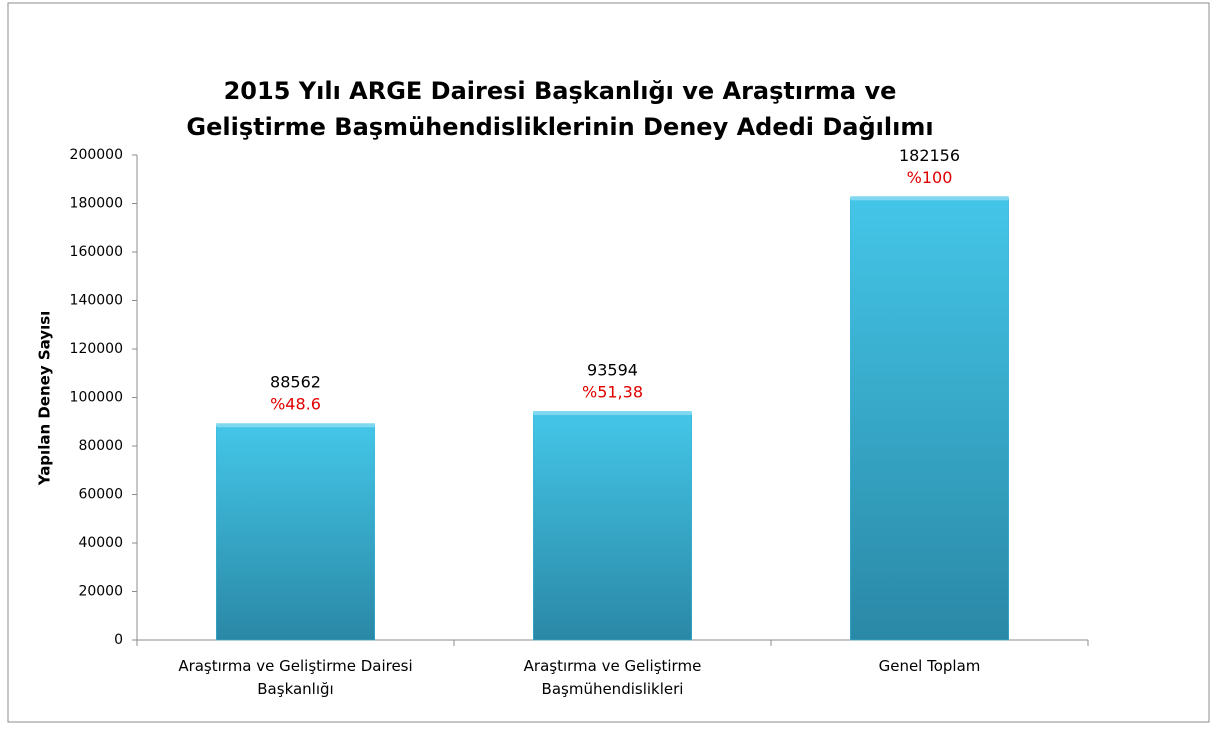 The width and height of the screenshot is (1217, 735). What do you see at coordinates (96, 301) in the screenshot?
I see `y-tick-label: 140000` at bounding box center [96, 301].